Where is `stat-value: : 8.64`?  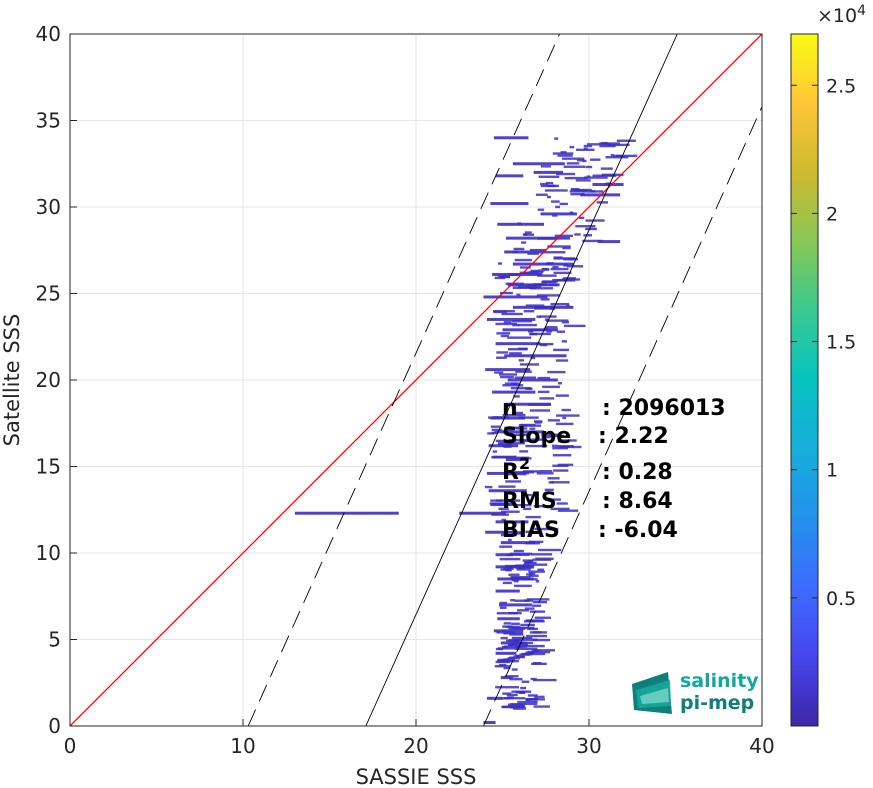
stat-value: : 8.64 is located at coordinates (637, 501).